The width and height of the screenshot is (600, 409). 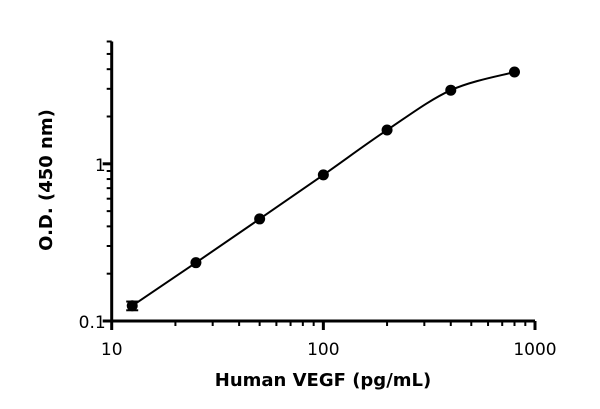 I want to click on y-tick-label-1: 1, so click(x=100, y=166).